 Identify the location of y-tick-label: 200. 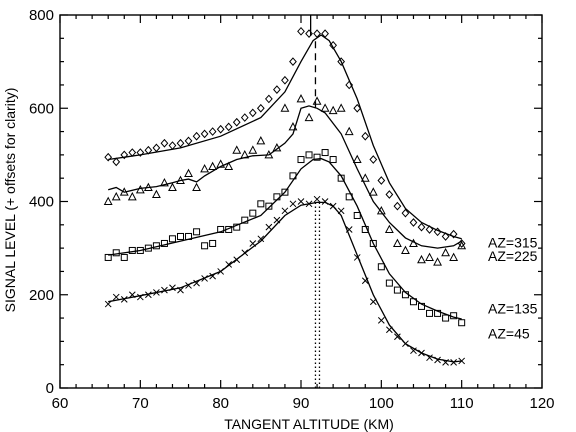
(41, 295).